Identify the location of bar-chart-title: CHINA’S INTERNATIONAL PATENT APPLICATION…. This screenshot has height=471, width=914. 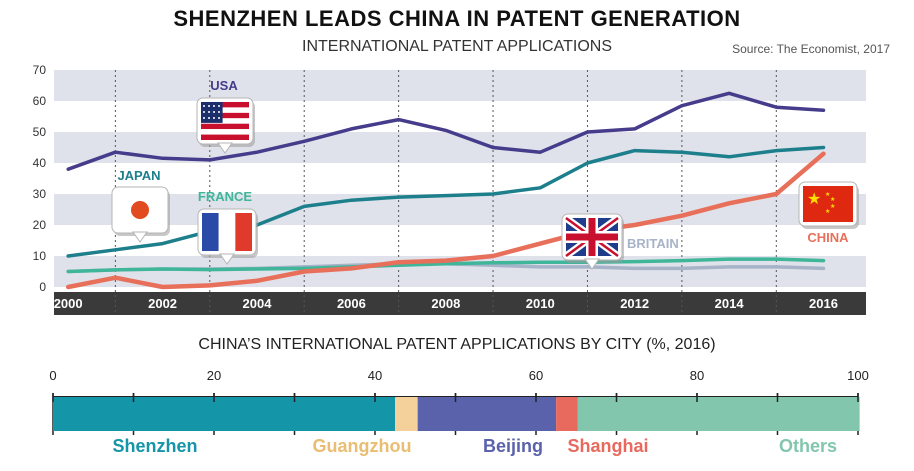
(457, 344).